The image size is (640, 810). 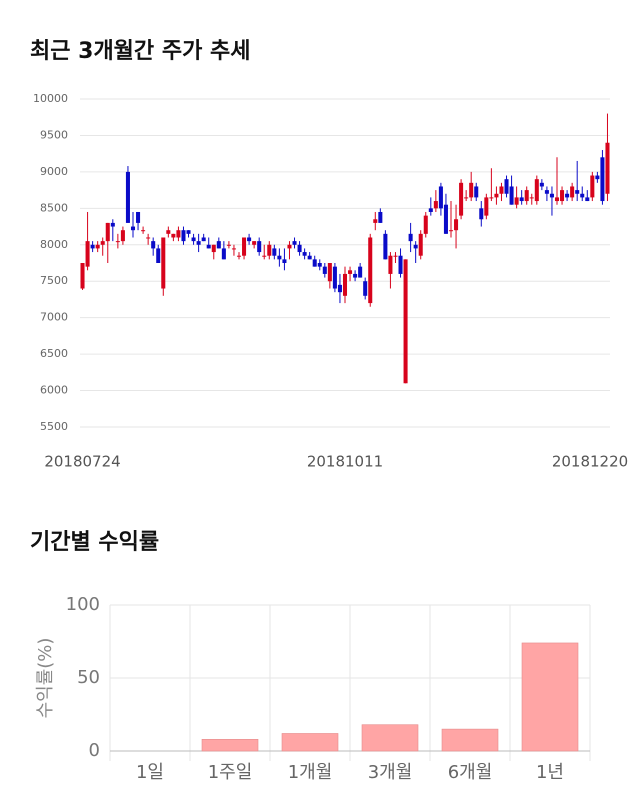 I want to click on x-tick-label: 6개월, so click(x=470, y=772).